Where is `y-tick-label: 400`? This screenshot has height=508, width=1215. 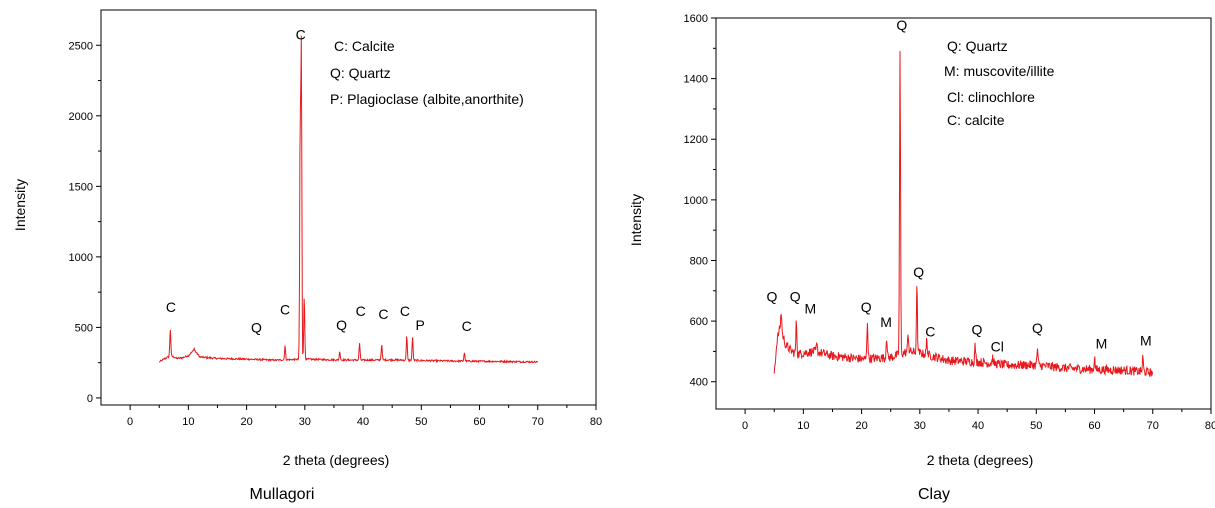 y-tick-label: 400 is located at coordinates (699, 383).